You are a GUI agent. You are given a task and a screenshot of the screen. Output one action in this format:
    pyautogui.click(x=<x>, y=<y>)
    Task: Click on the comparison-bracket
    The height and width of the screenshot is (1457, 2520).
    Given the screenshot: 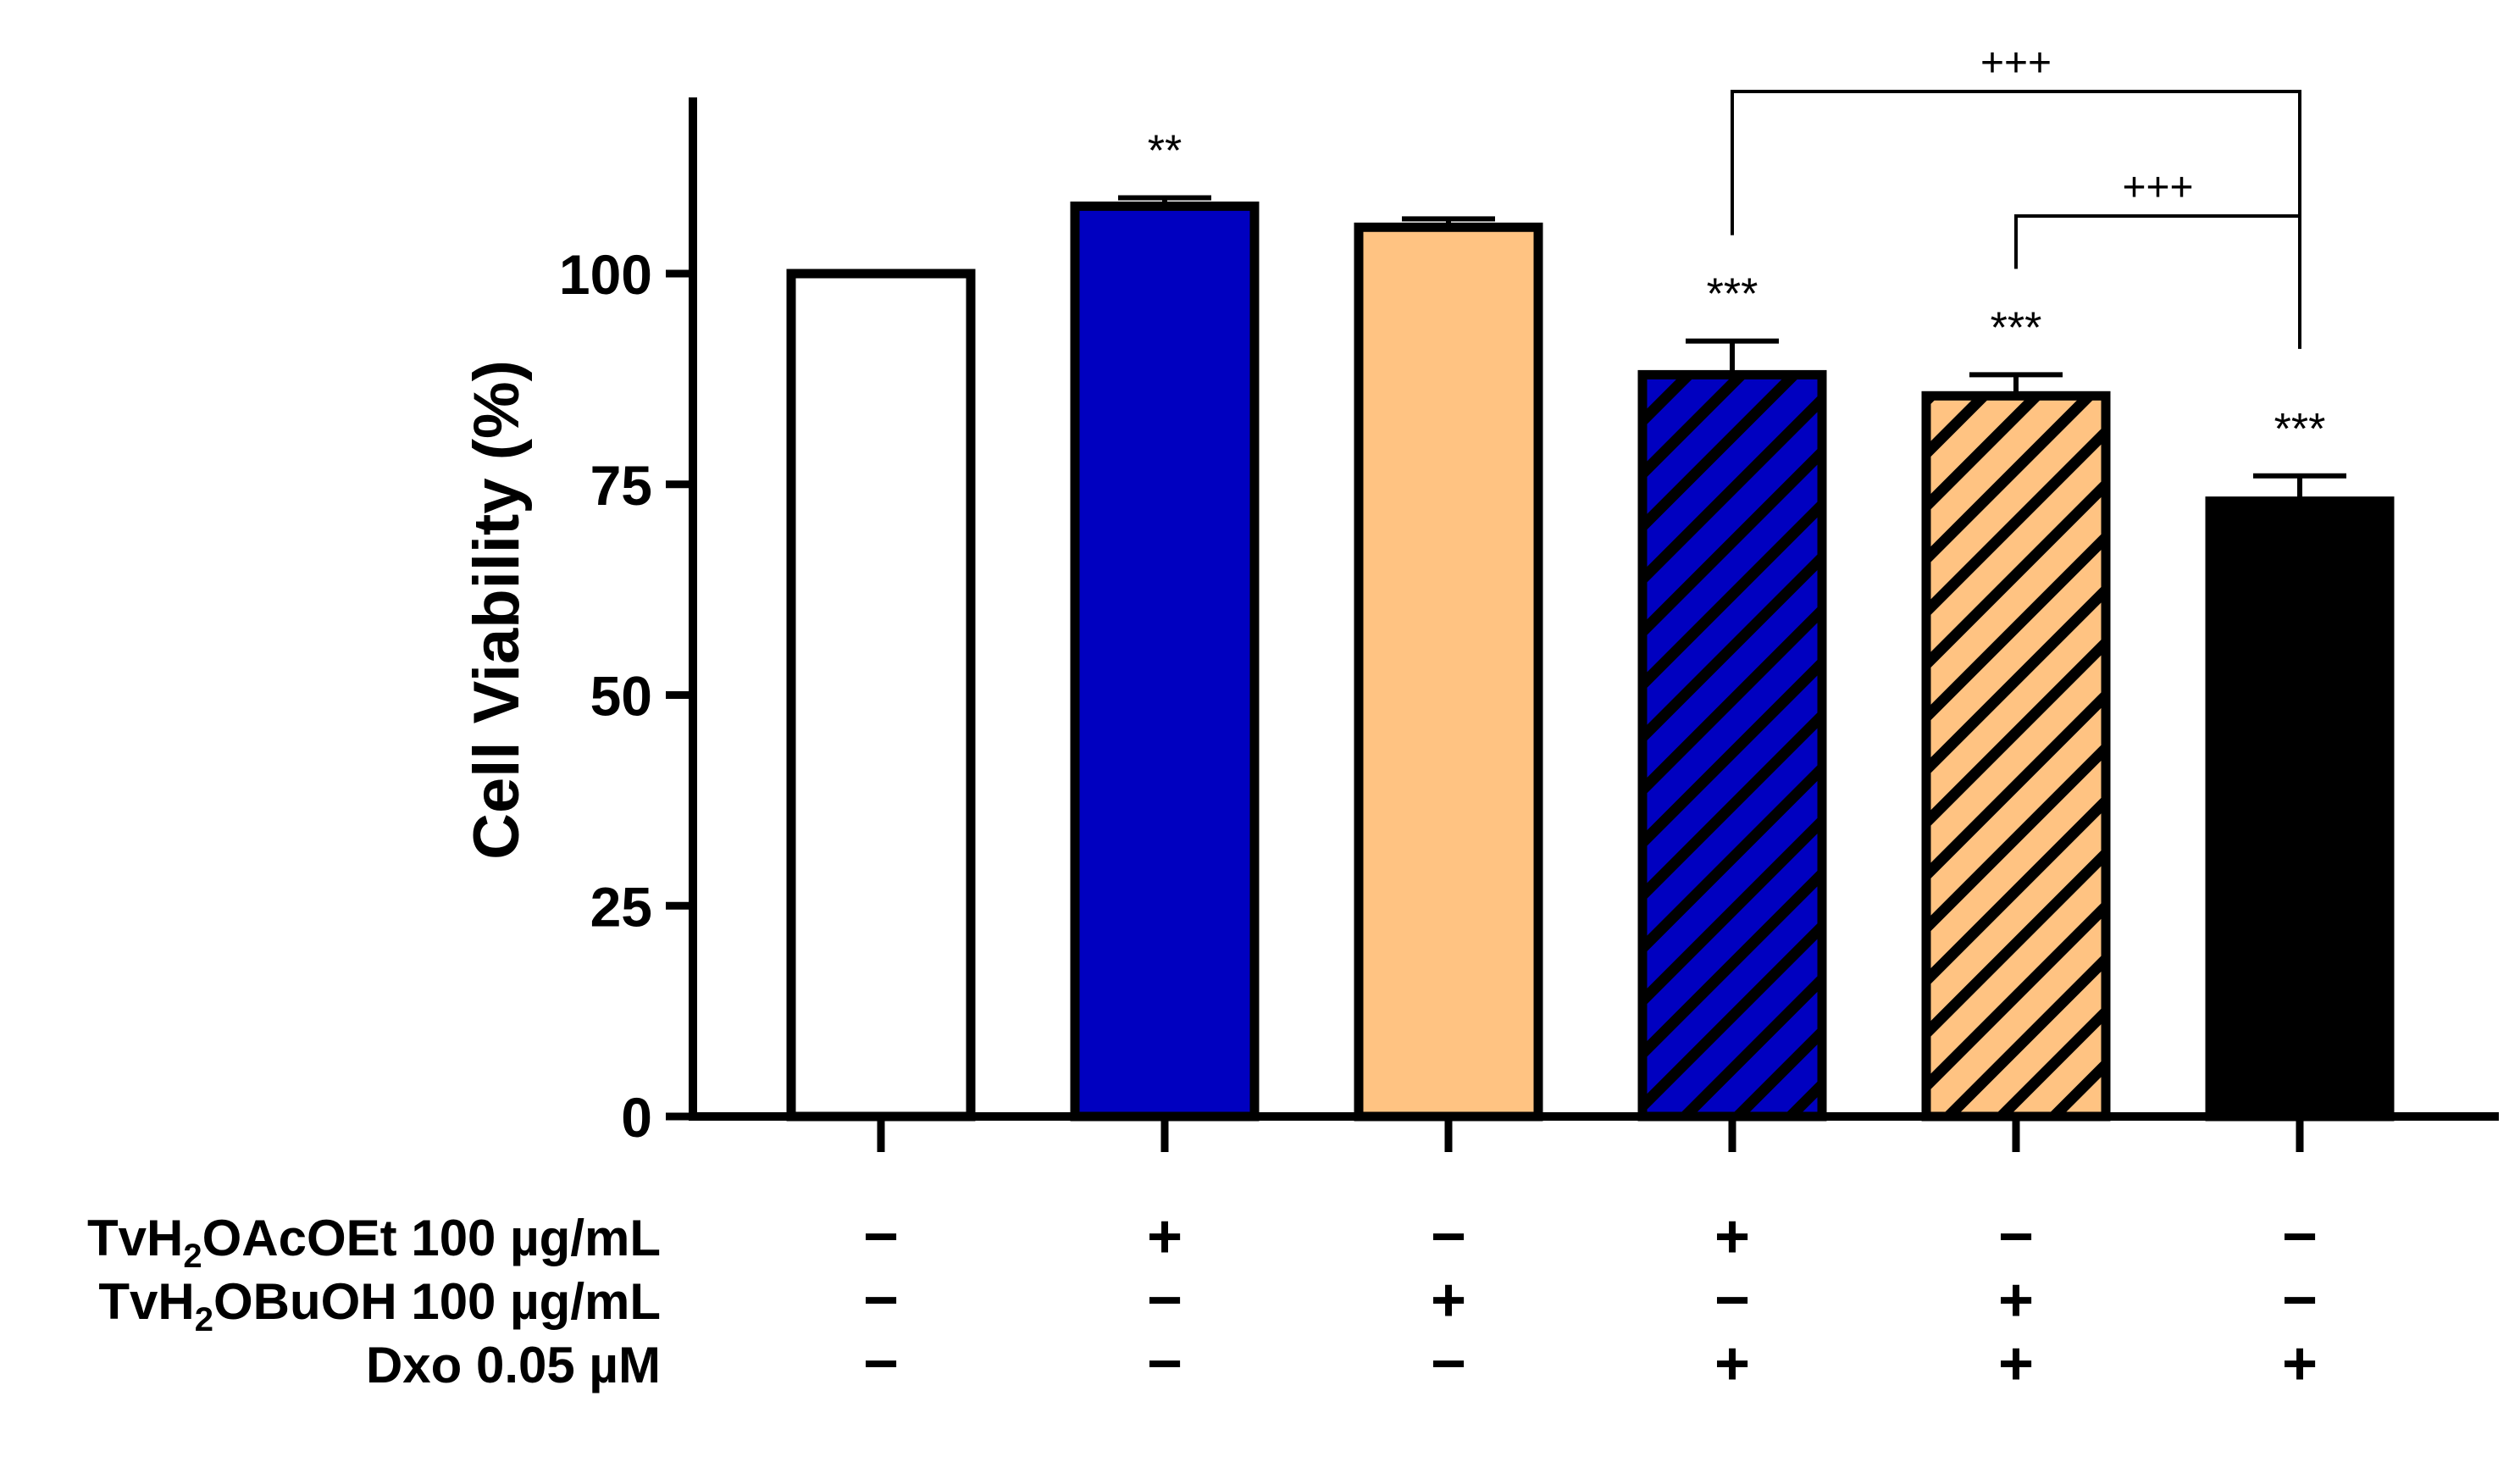 What is the action you would take?
    pyautogui.click(x=2157, y=281)
    